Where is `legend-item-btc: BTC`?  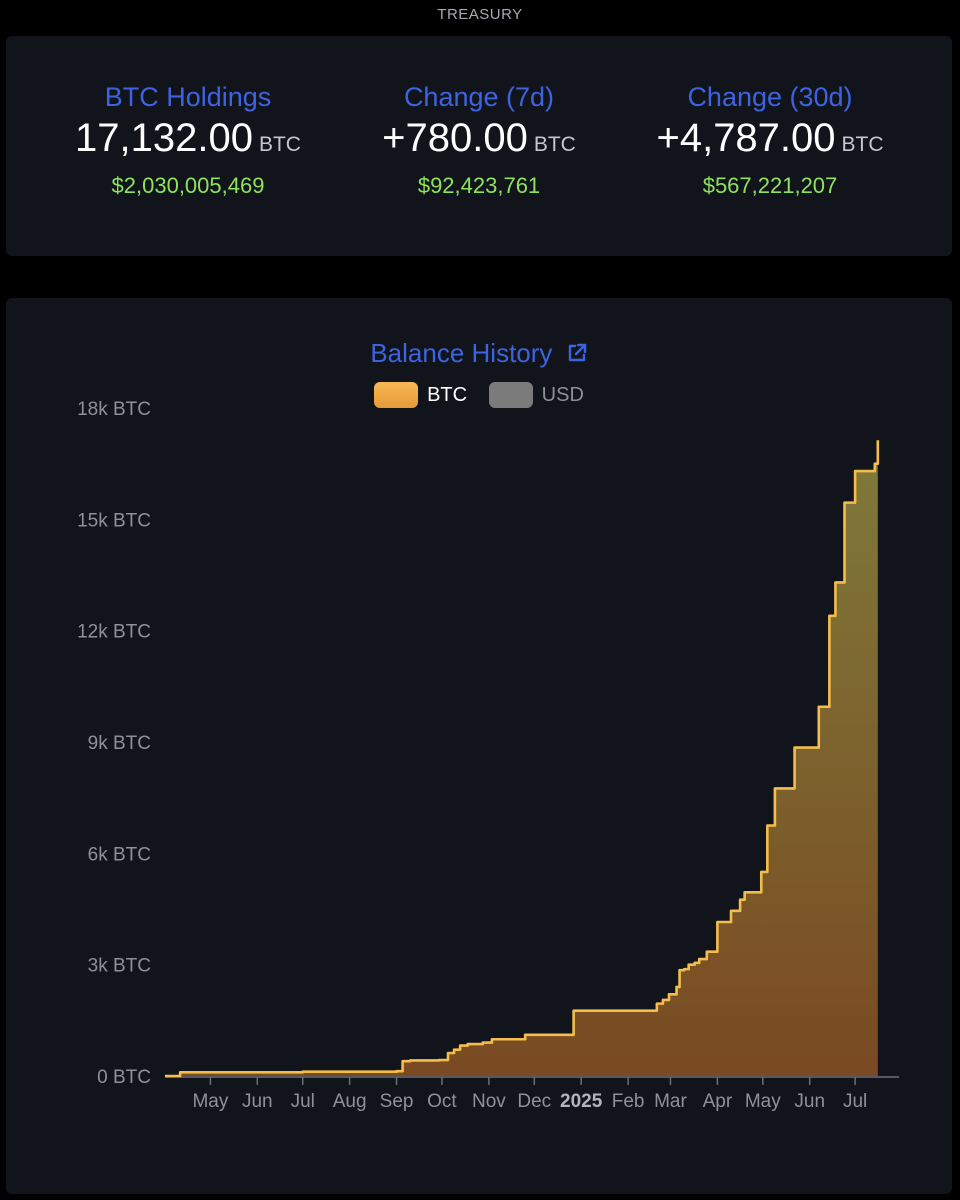 legend-item-btc: BTC is located at coordinates (420, 395).